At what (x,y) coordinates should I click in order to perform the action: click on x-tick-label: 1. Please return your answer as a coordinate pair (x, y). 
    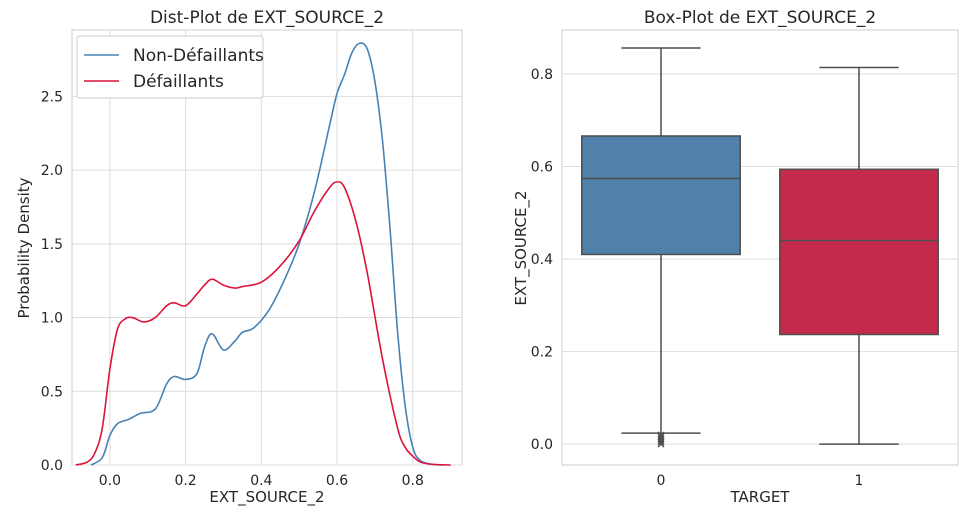
    Looking at the image, I should click on (859, 481).